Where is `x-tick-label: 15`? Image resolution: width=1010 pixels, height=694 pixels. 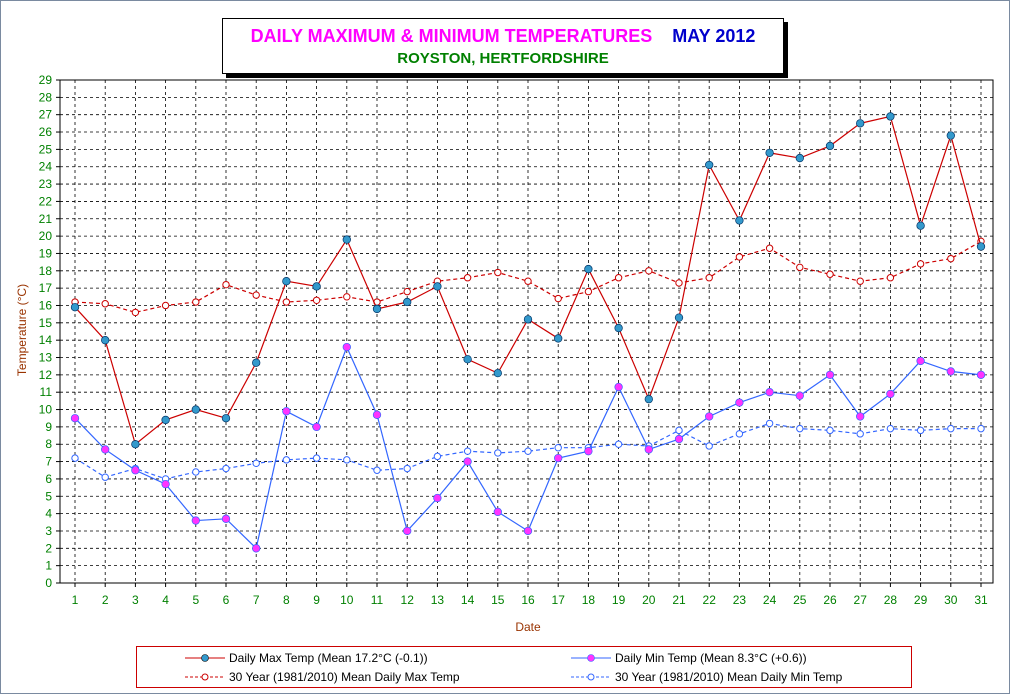
x-tick-label: 15 is located at coordinates (498, 600).